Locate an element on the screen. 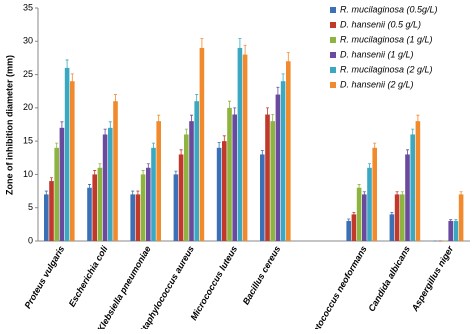  x-tick-label: Aspergillus niger is located at coordinates (432, 279).